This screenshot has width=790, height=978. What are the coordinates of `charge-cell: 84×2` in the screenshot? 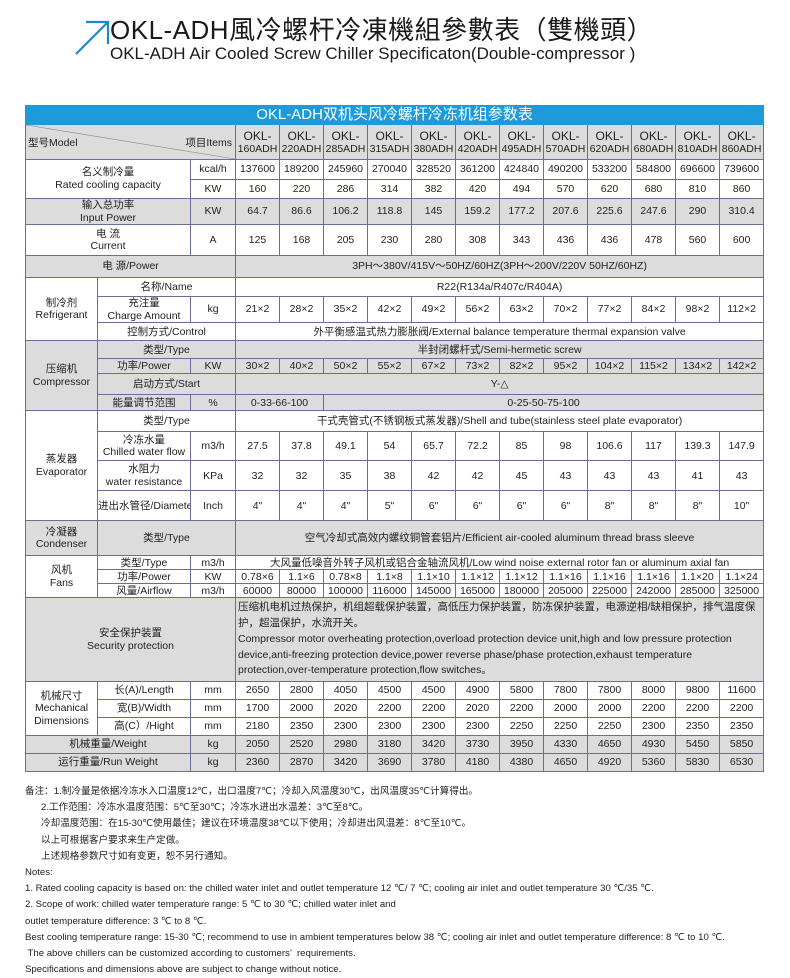 It's located at (653, 310).